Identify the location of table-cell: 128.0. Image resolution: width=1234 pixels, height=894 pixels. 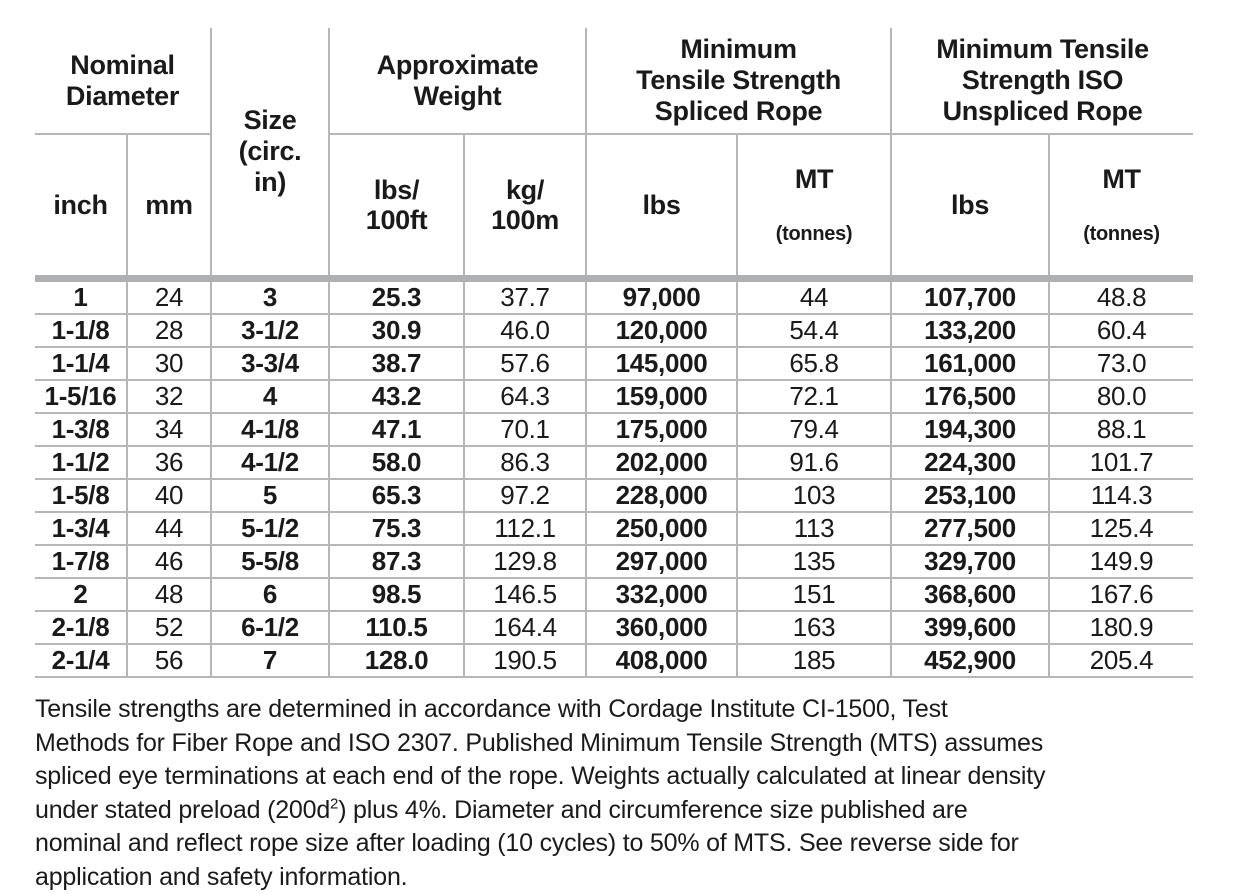
(396, 660).